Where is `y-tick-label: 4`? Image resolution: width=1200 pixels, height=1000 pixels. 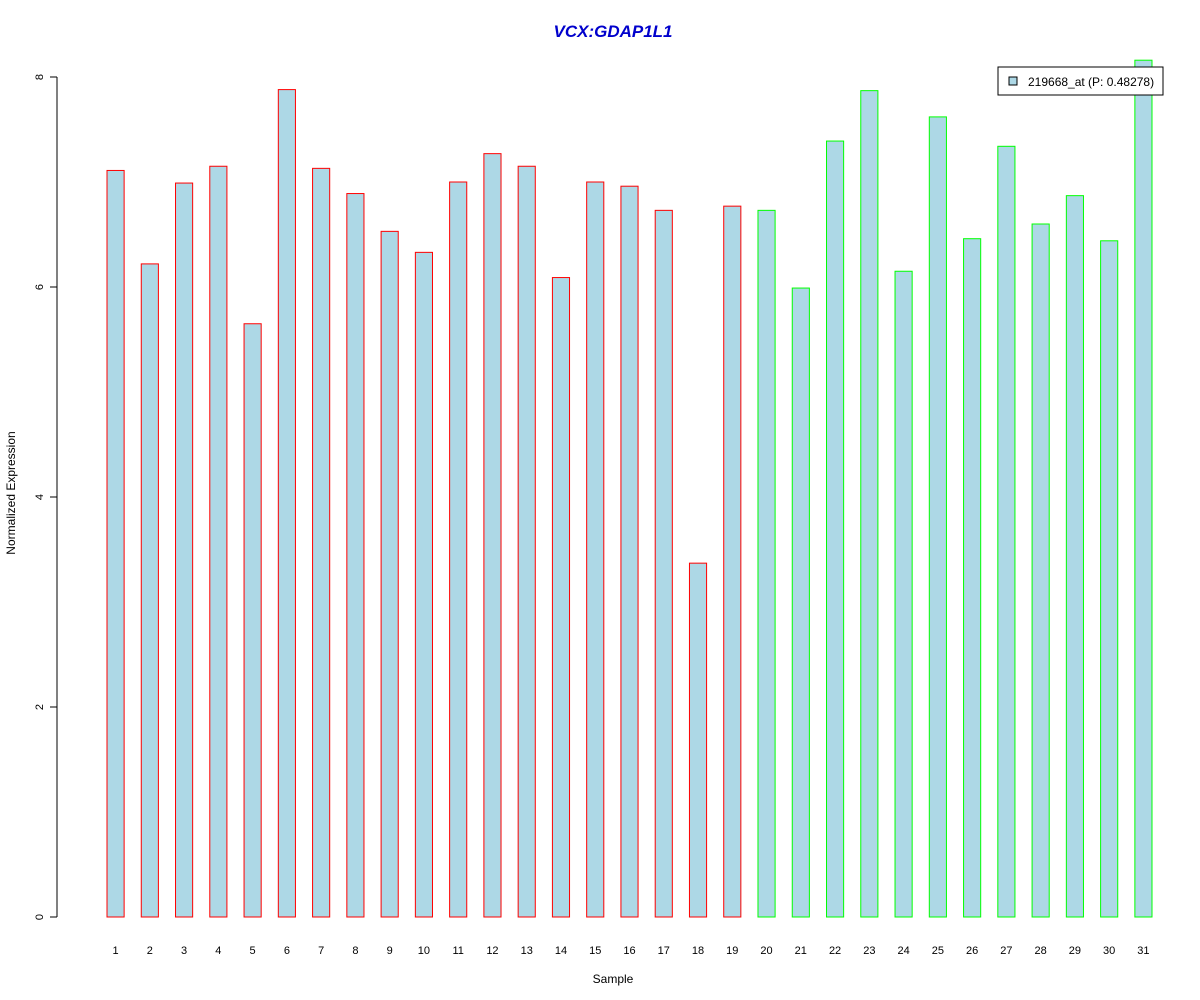
y-tick-label: 4 is located at coordinates (40, 497).